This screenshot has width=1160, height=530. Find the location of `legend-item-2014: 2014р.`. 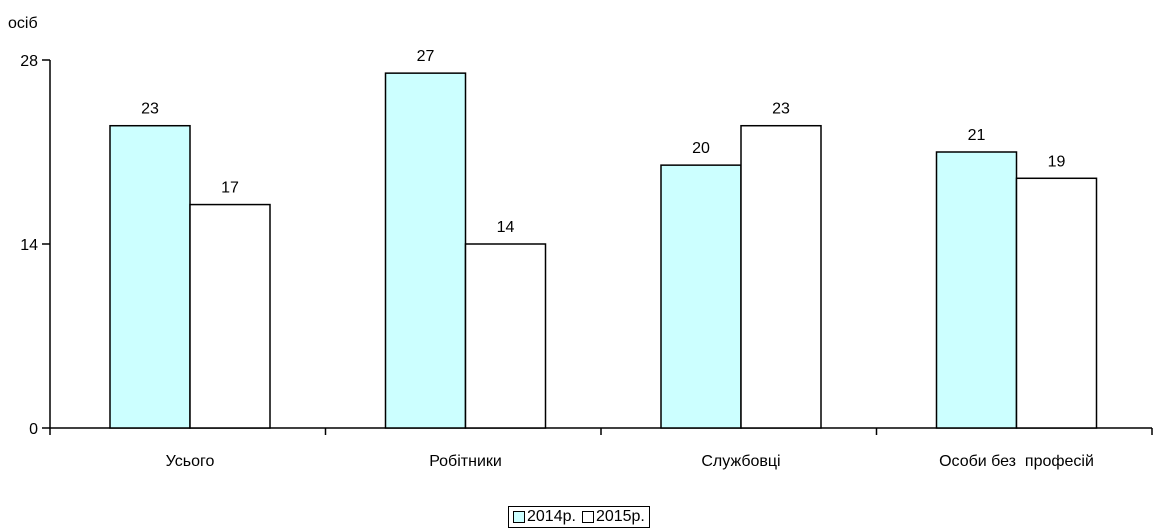

legend-item-2014: 2014р. is located at coordinates (544, 517).